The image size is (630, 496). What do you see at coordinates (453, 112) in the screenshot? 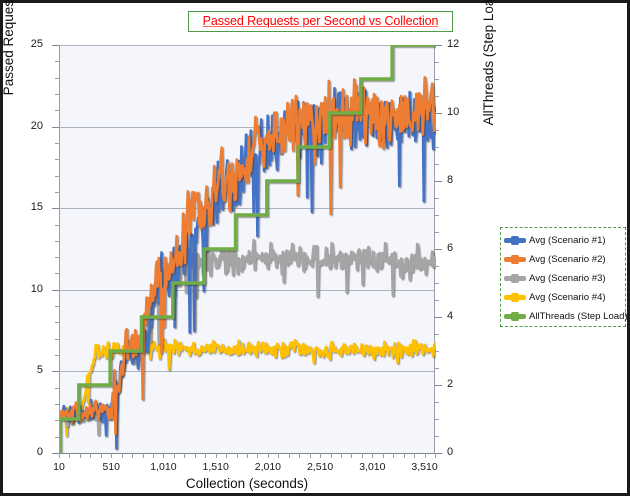
I see `y-axis-right-tick-label: 10` at bounding box center [453, 112].